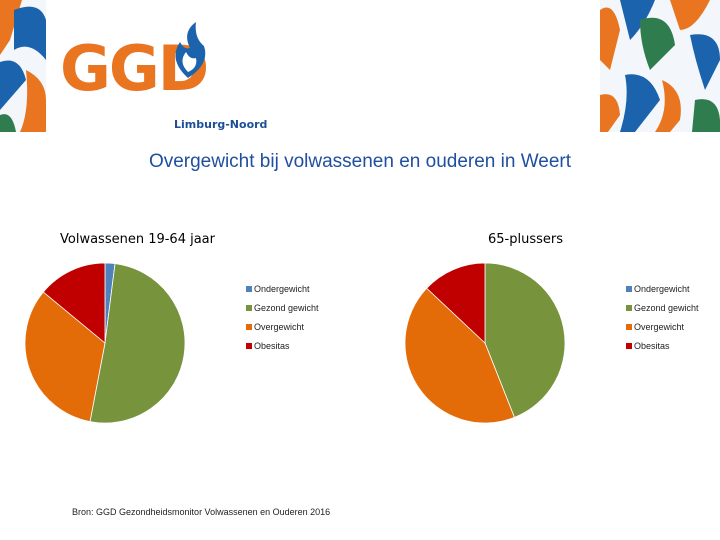 Image resolution: width=720 pixels, height=540 pixels. What do you see at coordinates (190, 50) in the screenshot?
I see `logo-flame-icon` at bounding box center [190, 50].